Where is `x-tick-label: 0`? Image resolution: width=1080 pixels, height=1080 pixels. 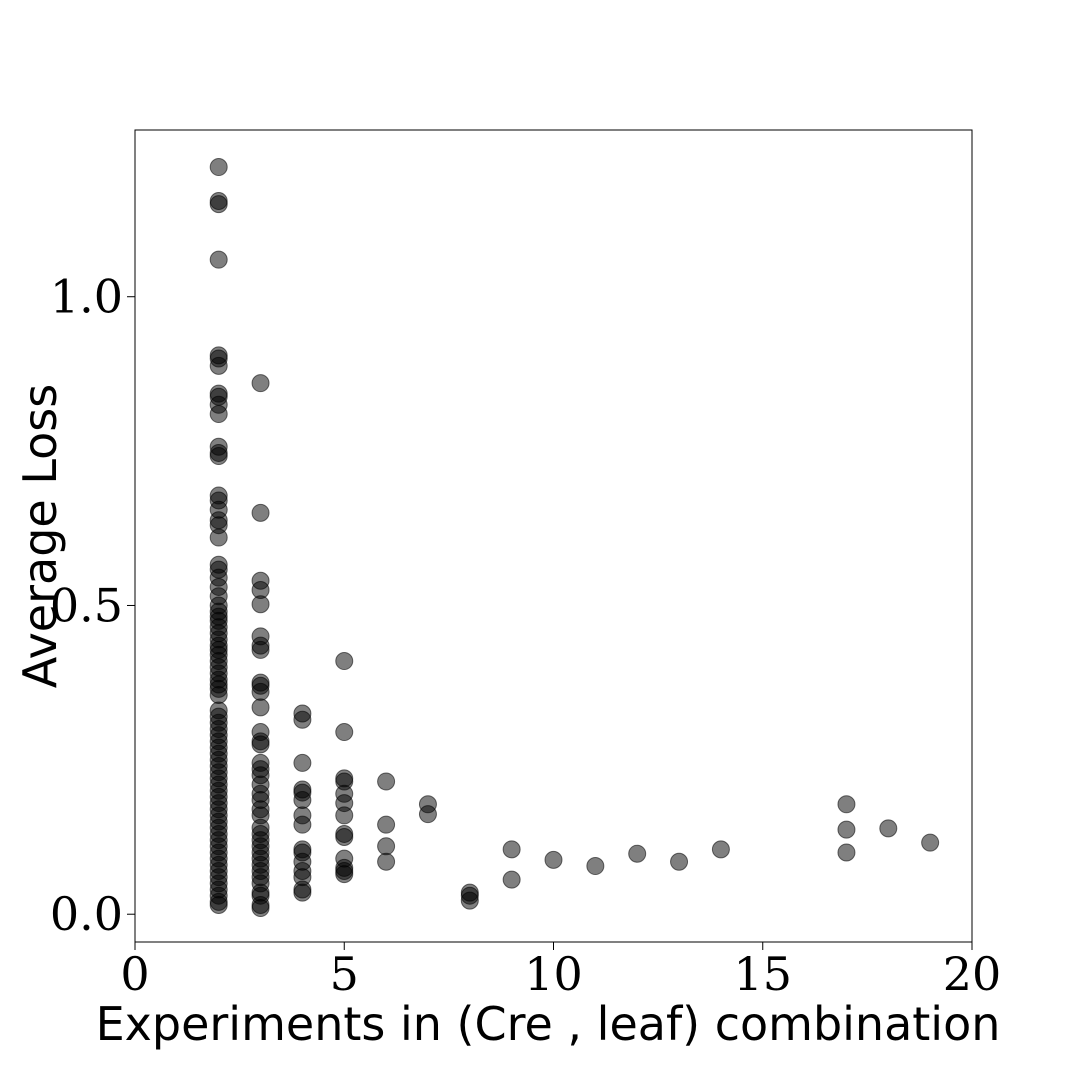 x-tick-label: 0 is located at coordinates (134, 974).